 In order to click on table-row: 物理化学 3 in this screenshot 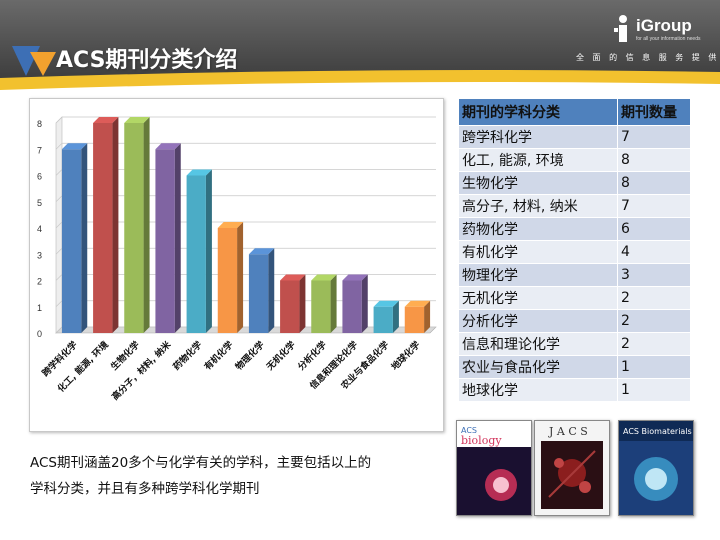, I will do `click(574, 275)`.